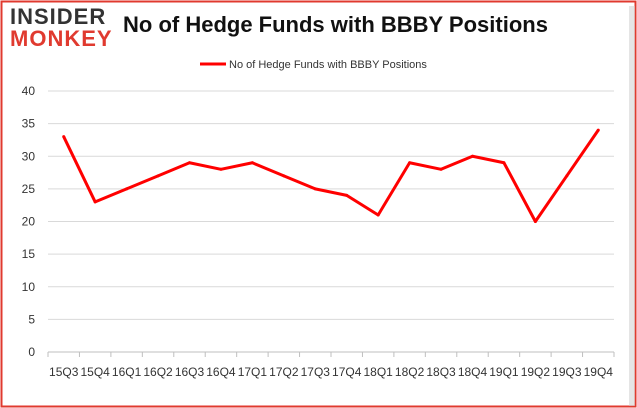 This screenshot has width=637, height=408. What do you see at coordinates (347, 372) in the screenshot?
I see `x-tick-label: 17Q4` at bounding box center [347, 372].